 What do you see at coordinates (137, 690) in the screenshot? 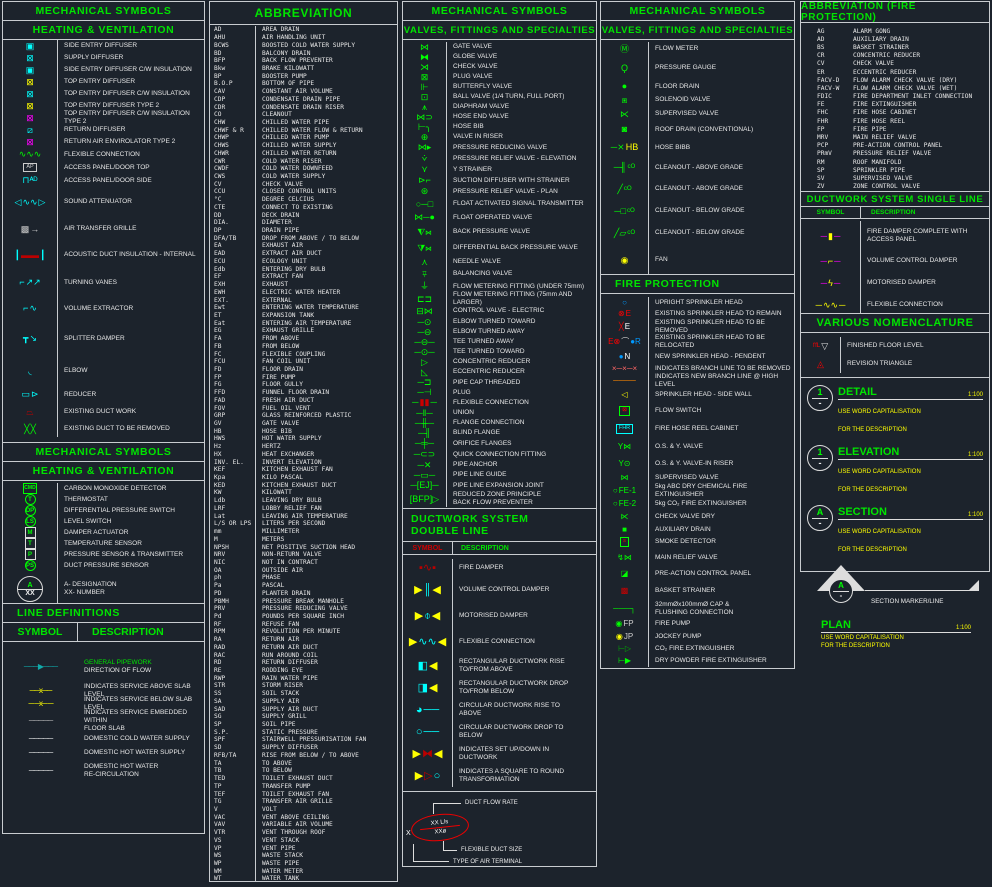
I see `row-description: INDICATES SERVICE ABOVE SLAB LEVEL` at bounding box center [137, 690].